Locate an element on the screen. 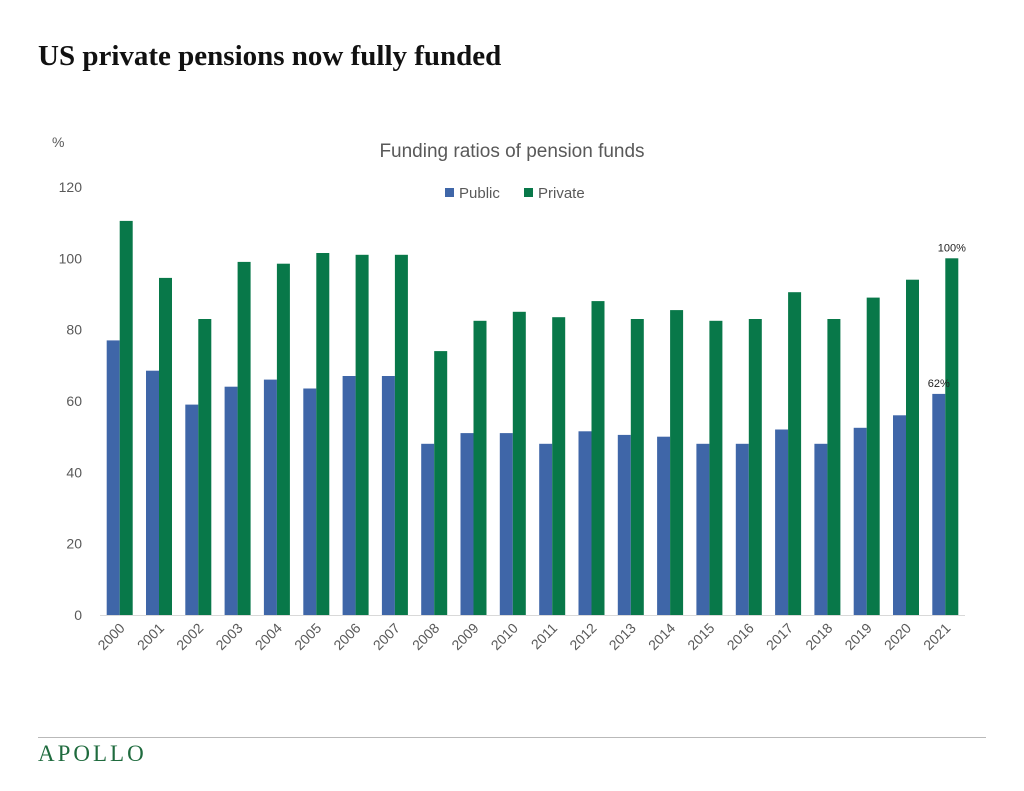 The height and width of the screenshot is (791, 1024). data-label-private-2021: 100% is located at coordinates (952, 248).